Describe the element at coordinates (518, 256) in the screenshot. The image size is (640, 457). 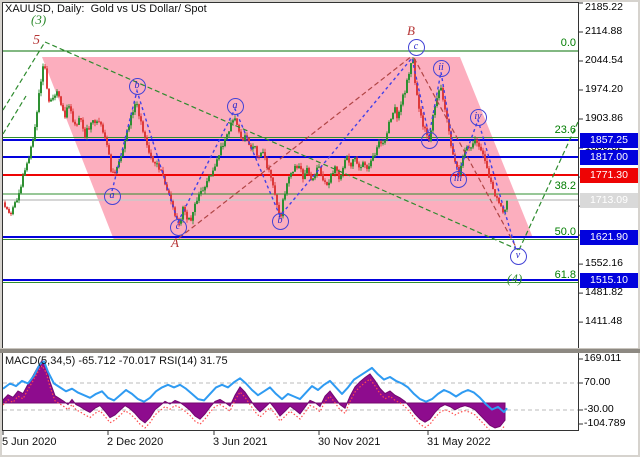
I see `wave-label-circled: v` at that location.